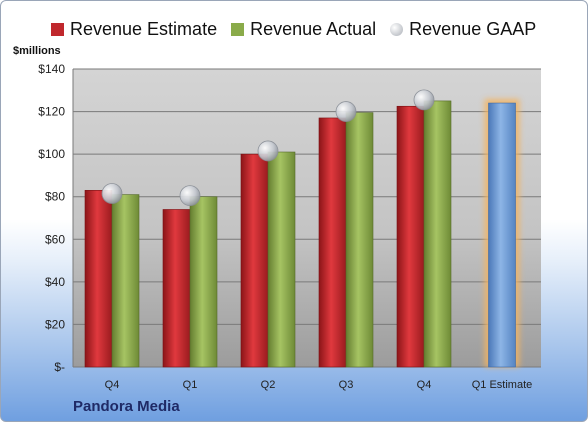  What do you see at coordinates (51, 154) in the screenshot?
I see `y-tick-label: $100` at bounding box center [51, 154].